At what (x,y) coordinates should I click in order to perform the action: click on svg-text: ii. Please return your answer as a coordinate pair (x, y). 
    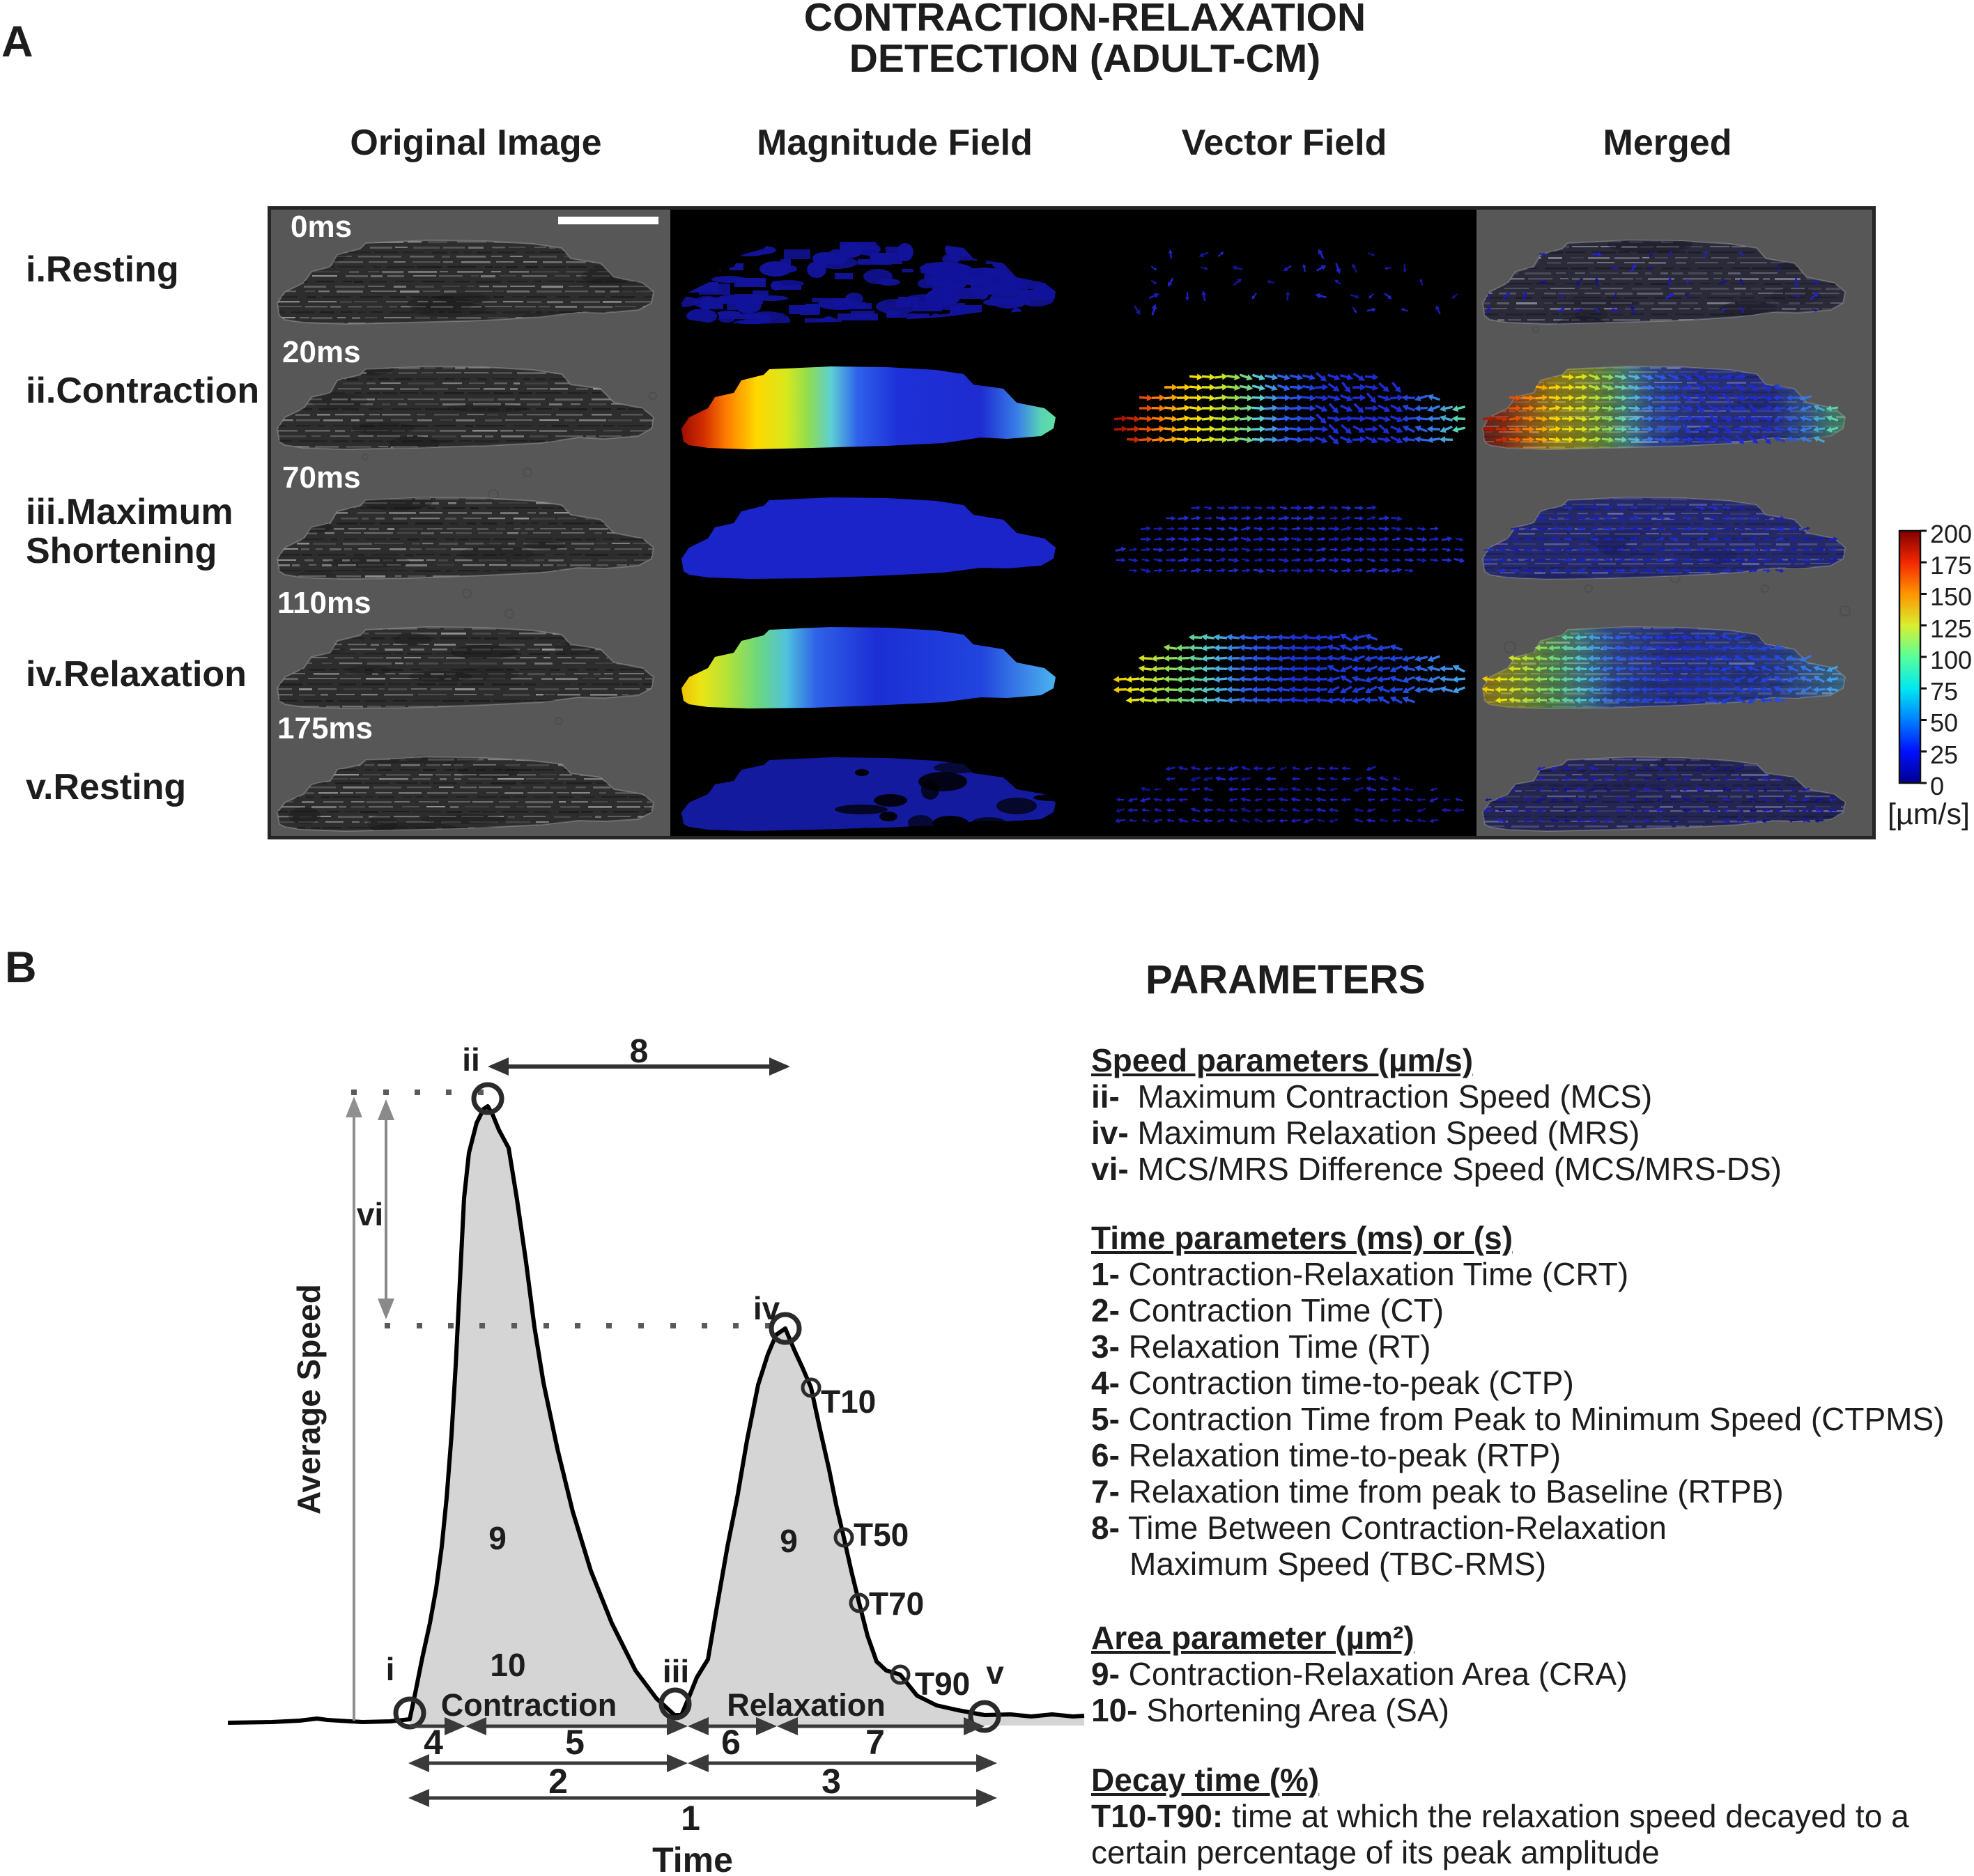
    Looking at the image, I should click on (471, 1059).